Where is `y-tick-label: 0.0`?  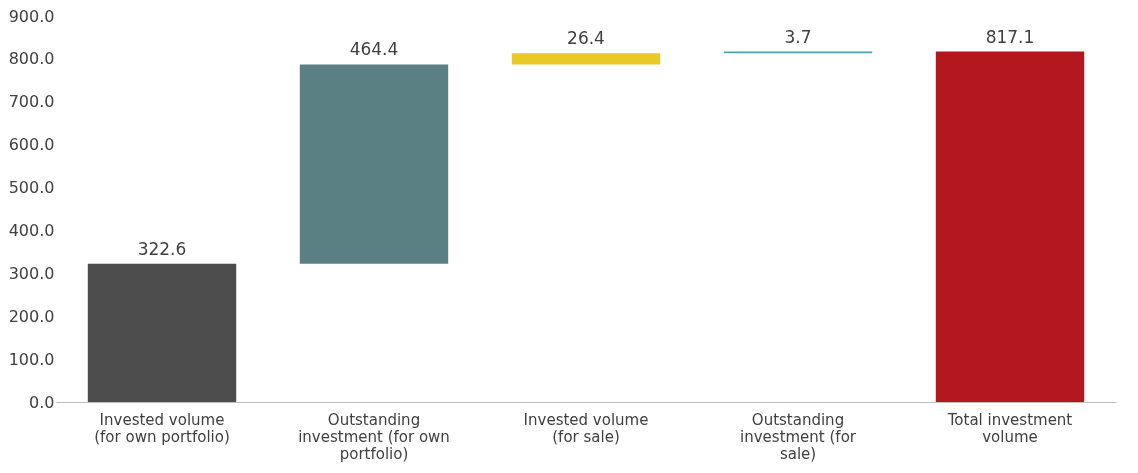 y-tick-label: 0.0 is located at coordinates (42, 402).